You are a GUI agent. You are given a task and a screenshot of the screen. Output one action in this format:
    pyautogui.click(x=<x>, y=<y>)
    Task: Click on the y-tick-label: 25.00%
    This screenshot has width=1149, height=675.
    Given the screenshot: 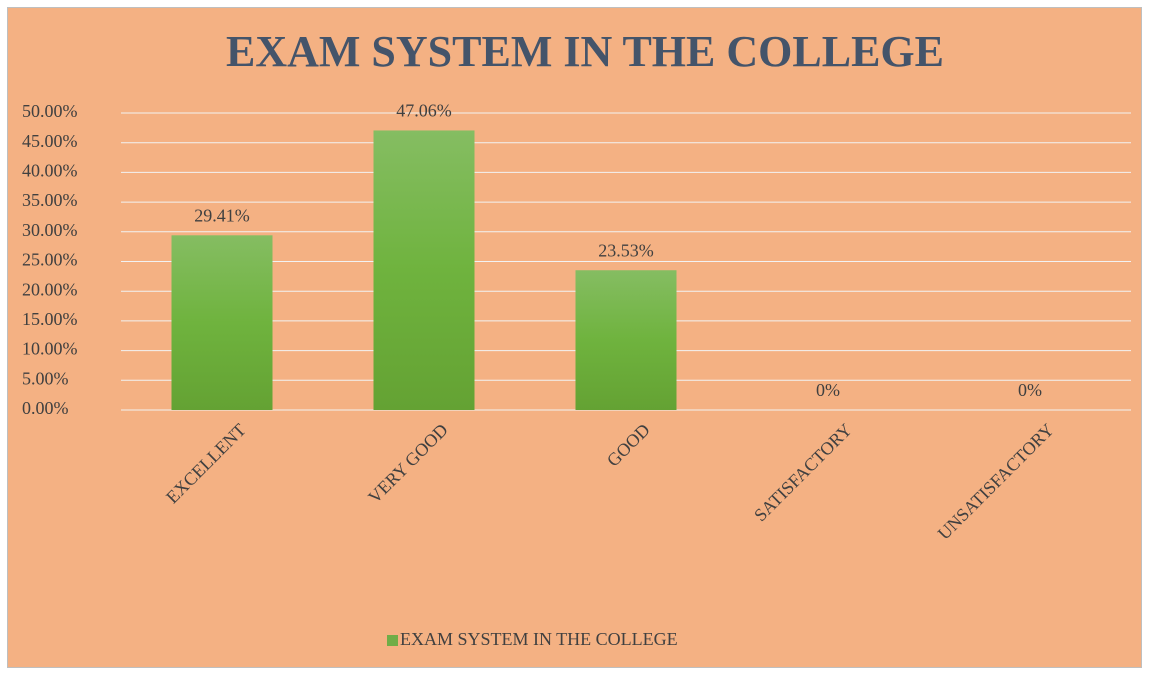 What is the action you would take?
    pyautogui.click(x=50, y=260)
    